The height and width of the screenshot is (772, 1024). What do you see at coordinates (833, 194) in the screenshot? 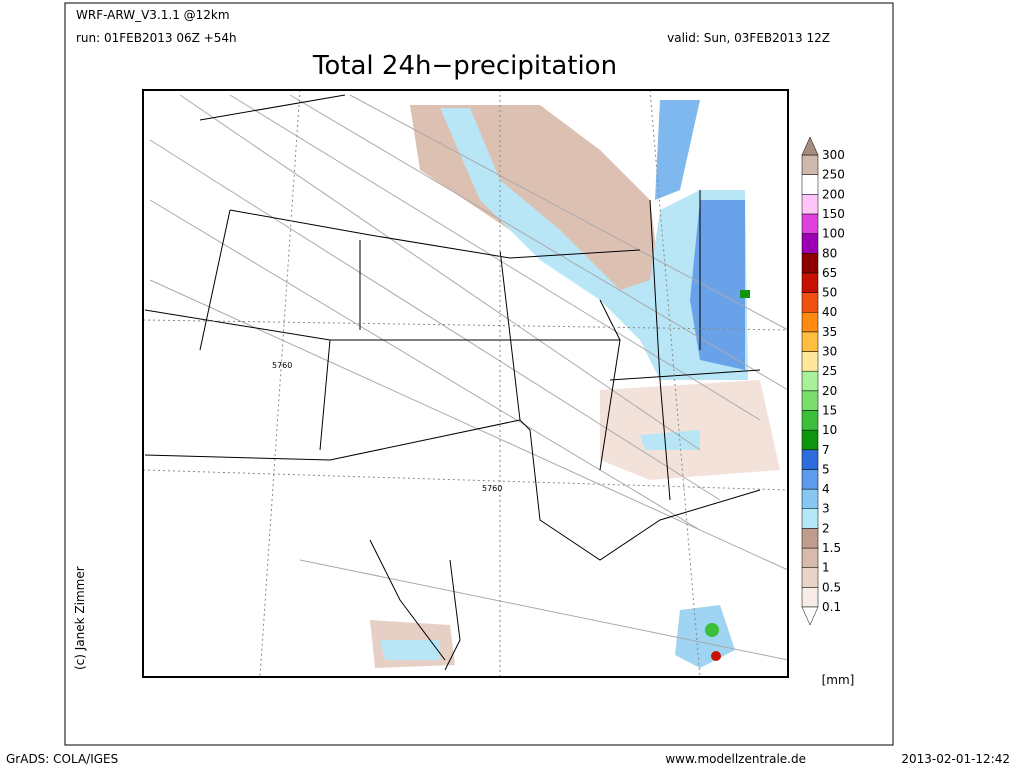
I see `legend-label: 200` at bounding box center [833, 194].